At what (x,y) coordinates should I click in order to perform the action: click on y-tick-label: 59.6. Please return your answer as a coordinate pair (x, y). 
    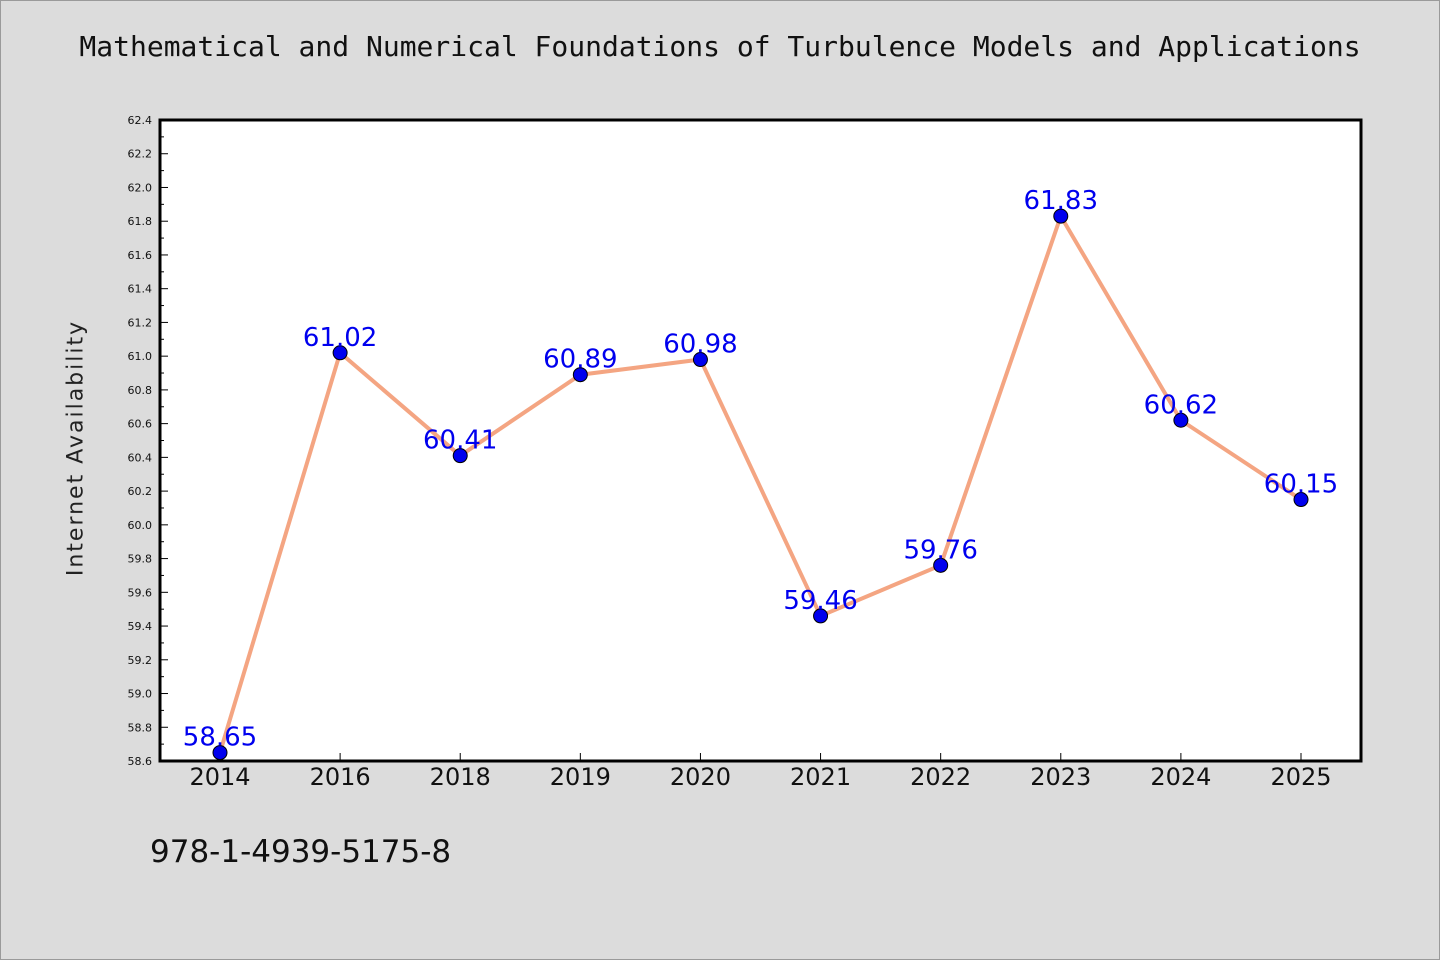
    Looking at the image, I should click on (140, 592).